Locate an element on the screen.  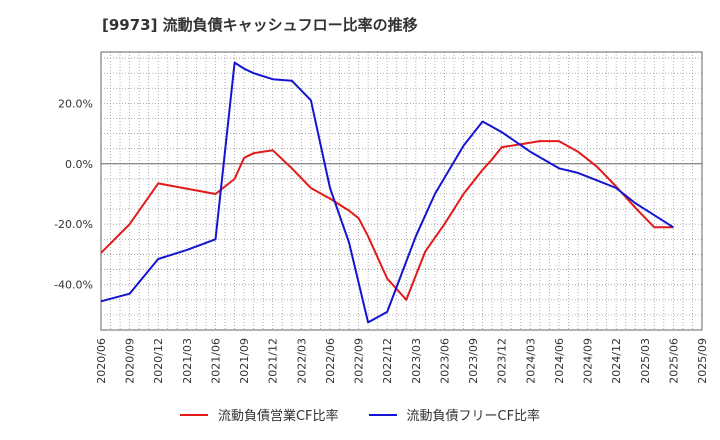
legend-item-operating-cf: 流動負債営業CF比率 is located at coordinates (259, 414).